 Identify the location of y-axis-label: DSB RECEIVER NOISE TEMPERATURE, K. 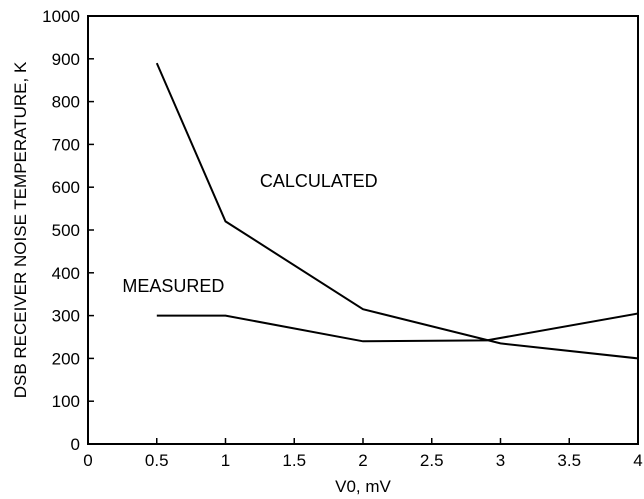
(20, 229).